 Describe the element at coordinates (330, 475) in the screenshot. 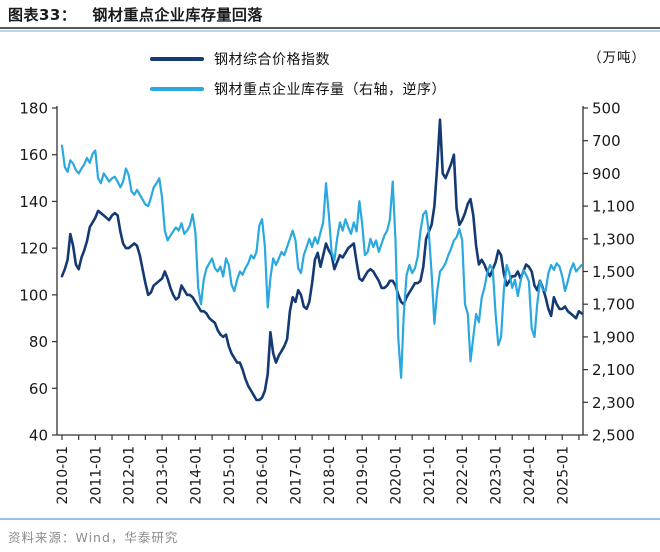

I see `x-axis-tick-label: 2018-01` at that location.